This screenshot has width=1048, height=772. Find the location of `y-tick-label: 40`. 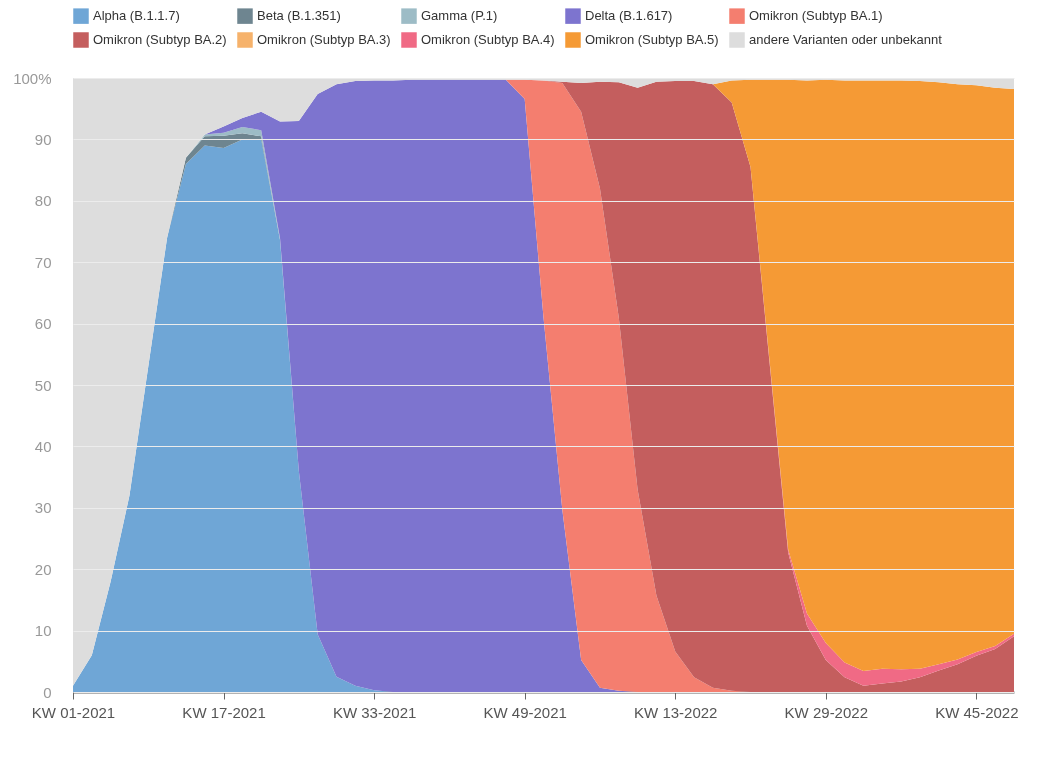

y-tick-label: 40 is located at coordinates (43, 446).